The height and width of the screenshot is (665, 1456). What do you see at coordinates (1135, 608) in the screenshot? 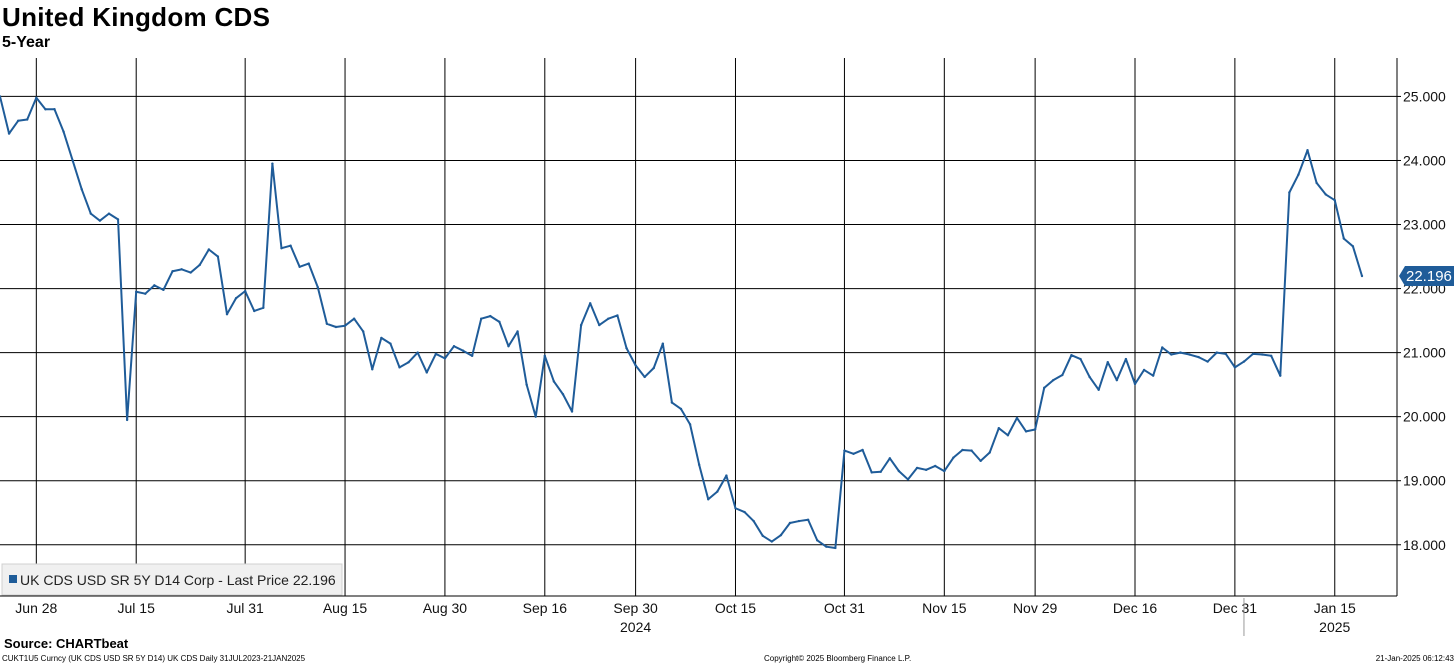
I see `x-tick-label: Dec 16` at bounding box center [1135, 608].